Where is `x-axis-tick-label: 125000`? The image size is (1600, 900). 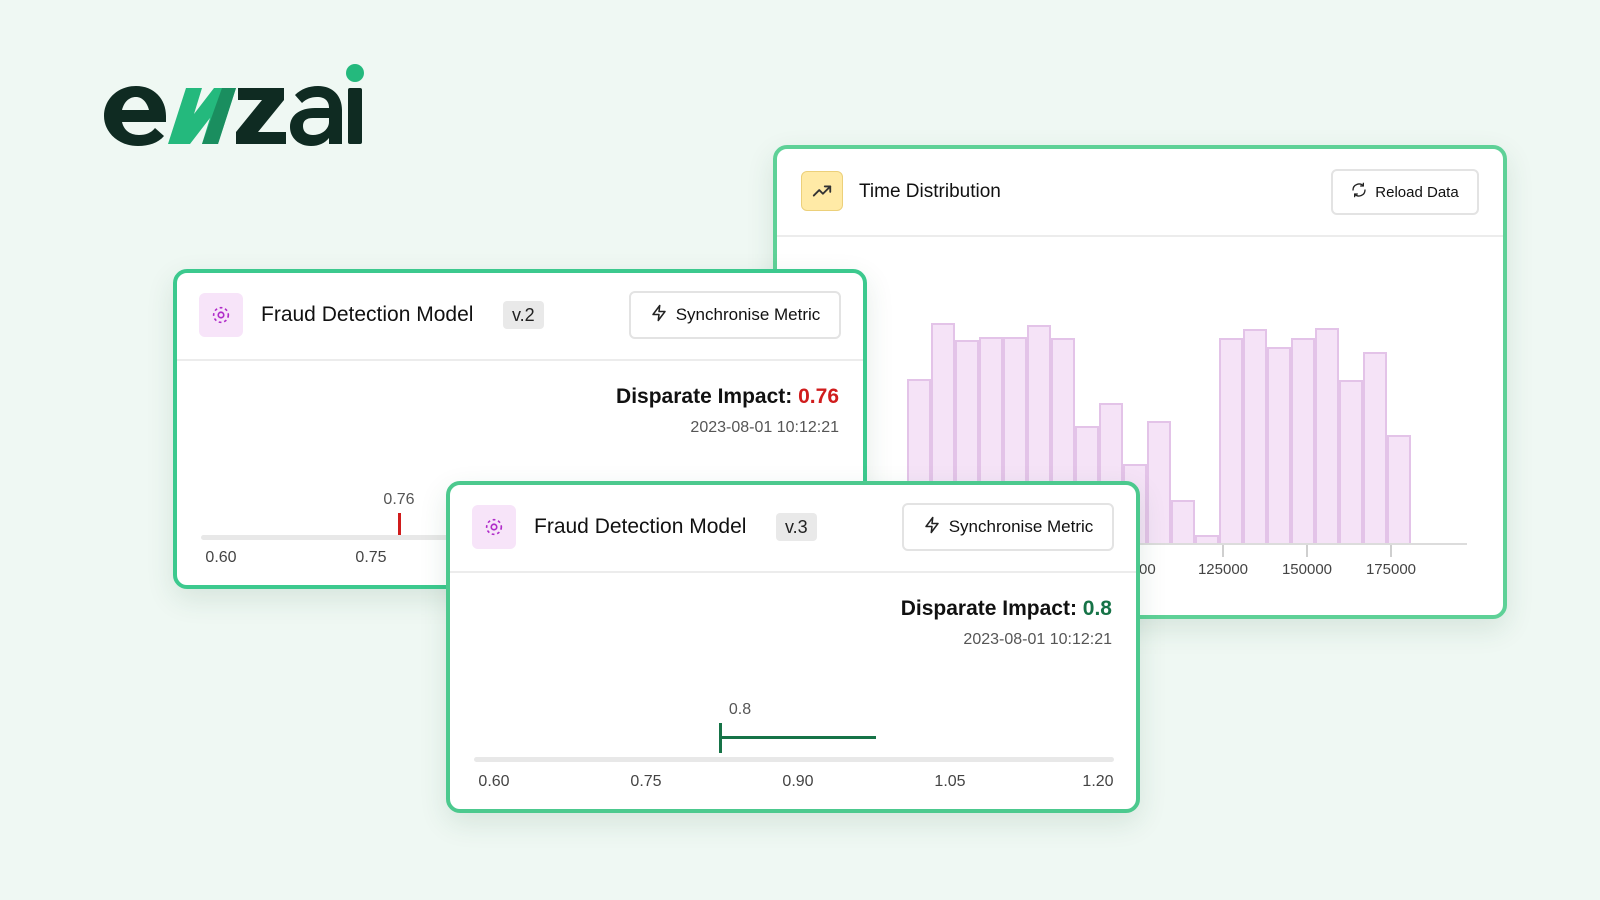
x-axis-tick-label: 125000 is located at coordinates (1223, 569).